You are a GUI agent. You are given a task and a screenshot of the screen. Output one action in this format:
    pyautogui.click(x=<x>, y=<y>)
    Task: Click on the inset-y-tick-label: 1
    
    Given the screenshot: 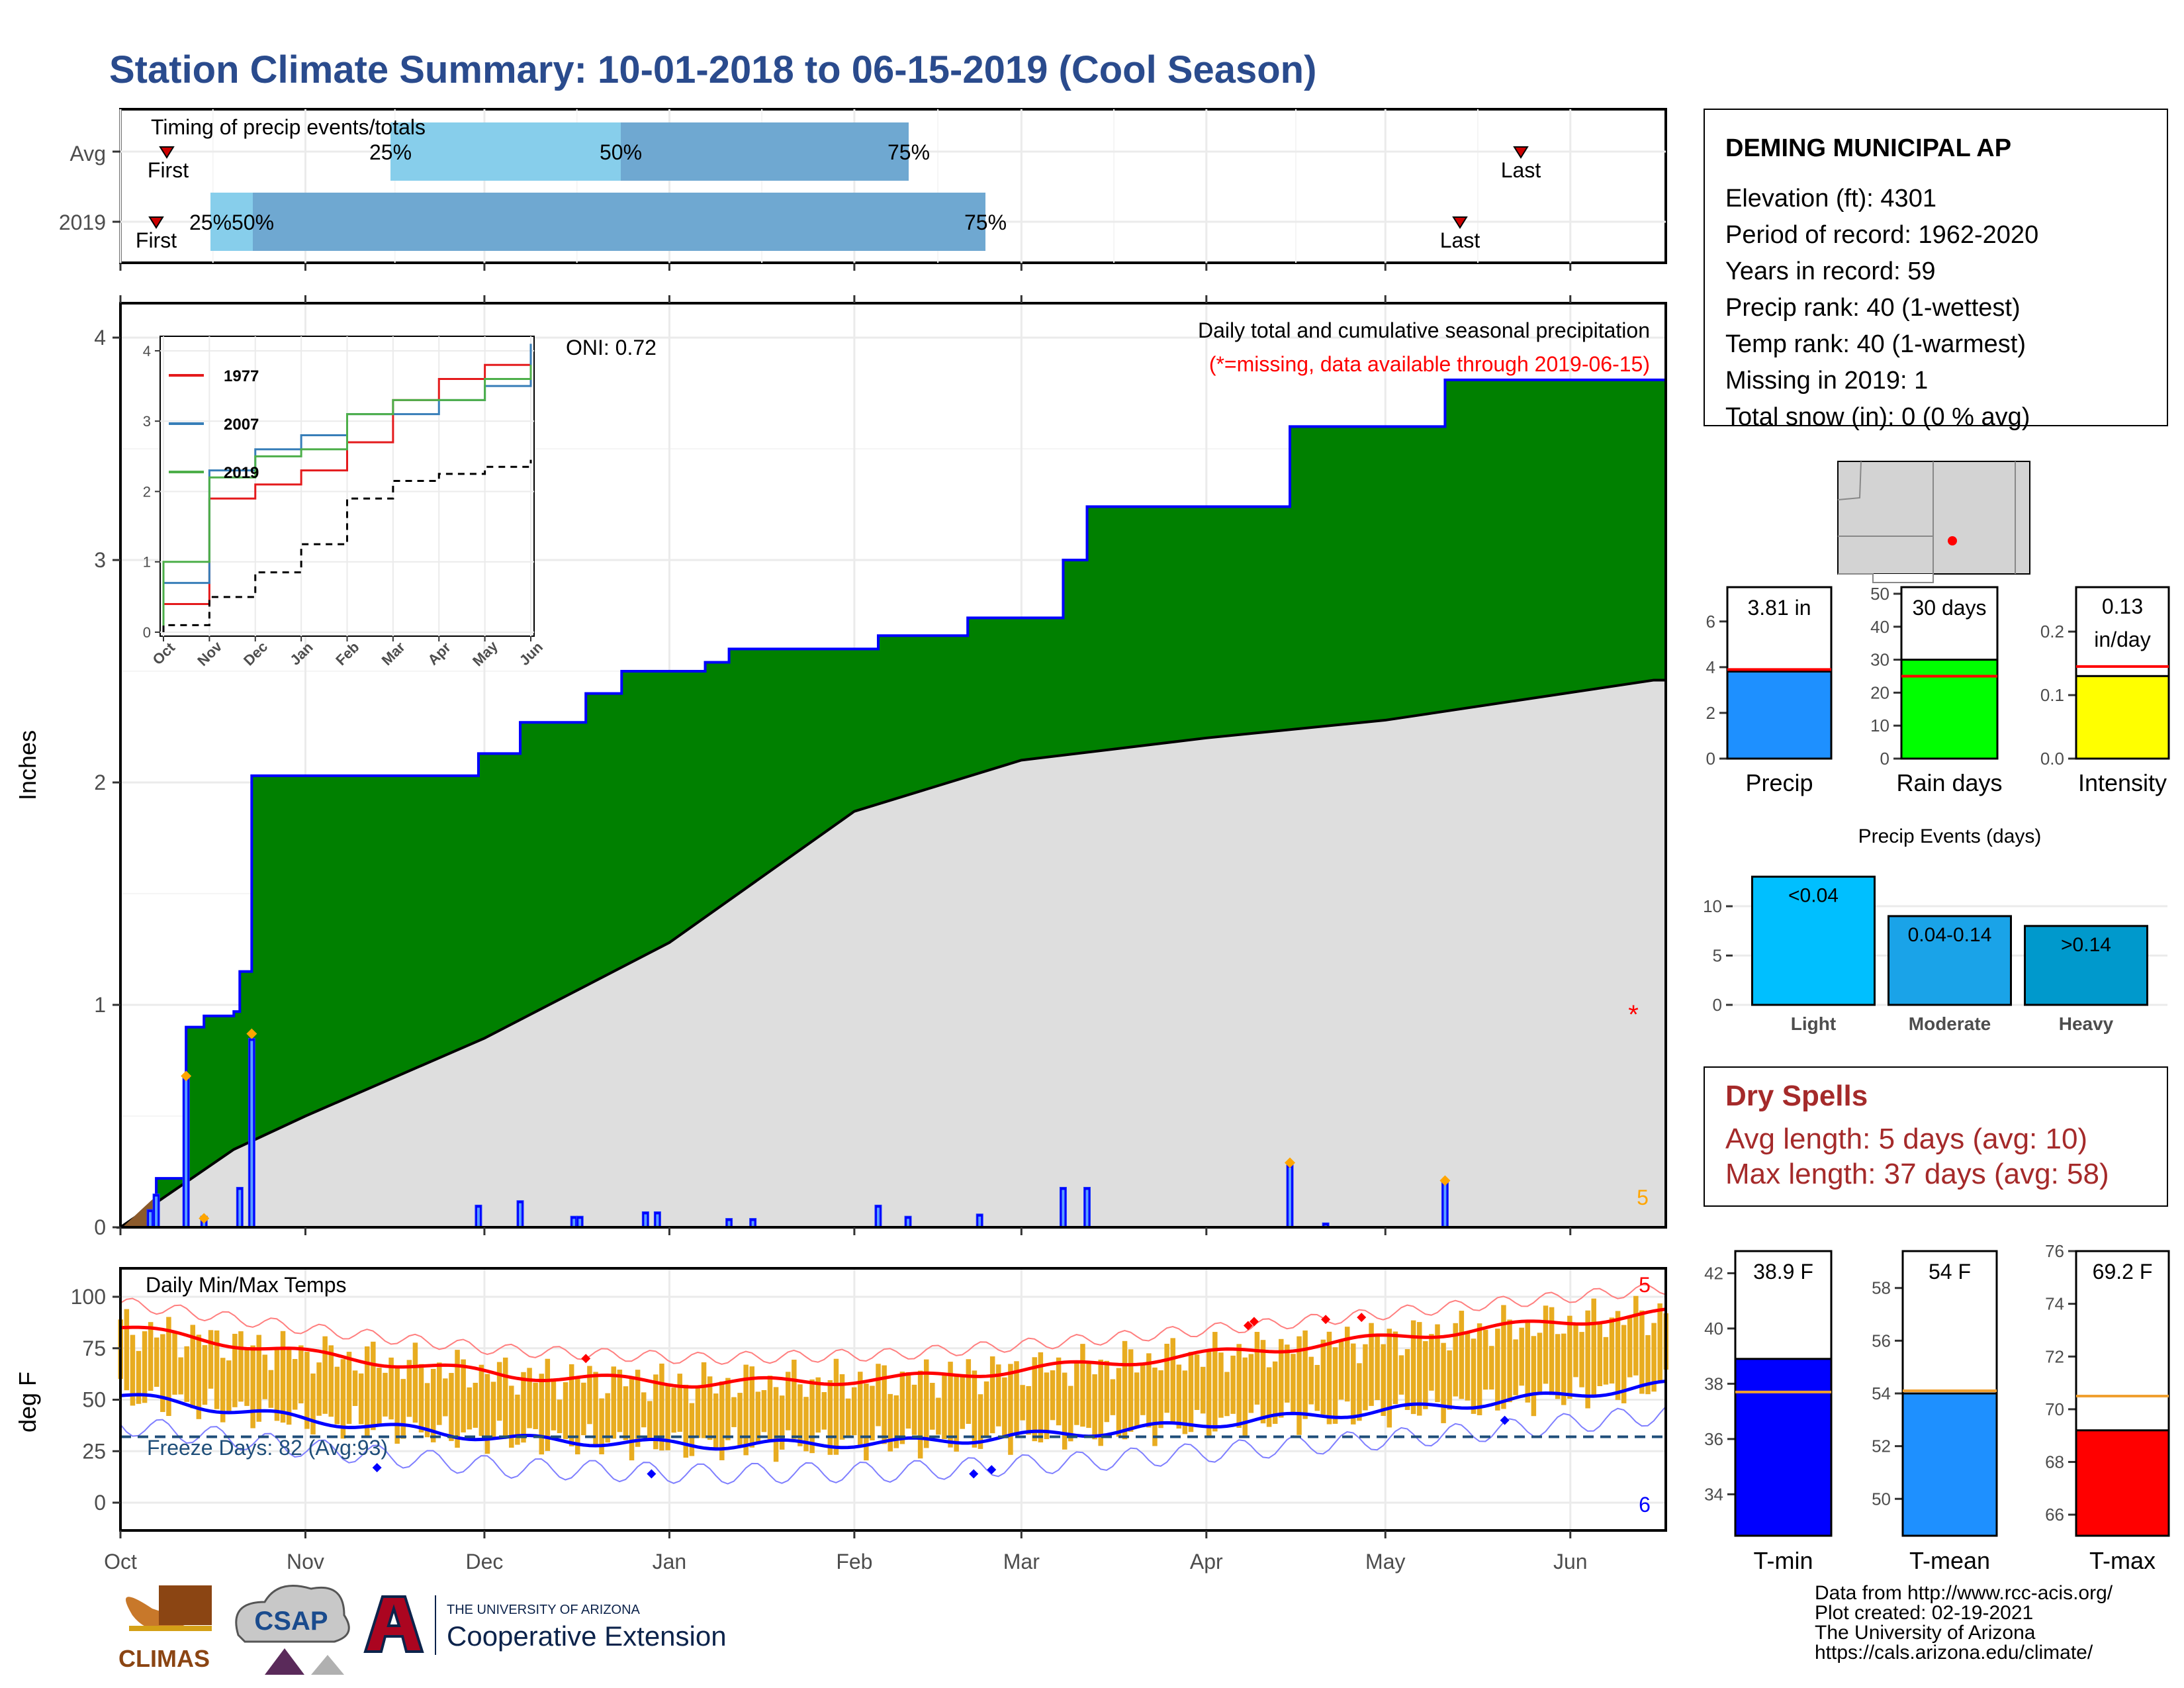 What is the action you would take?
    pyautogui.click(x=147, y=562)
    